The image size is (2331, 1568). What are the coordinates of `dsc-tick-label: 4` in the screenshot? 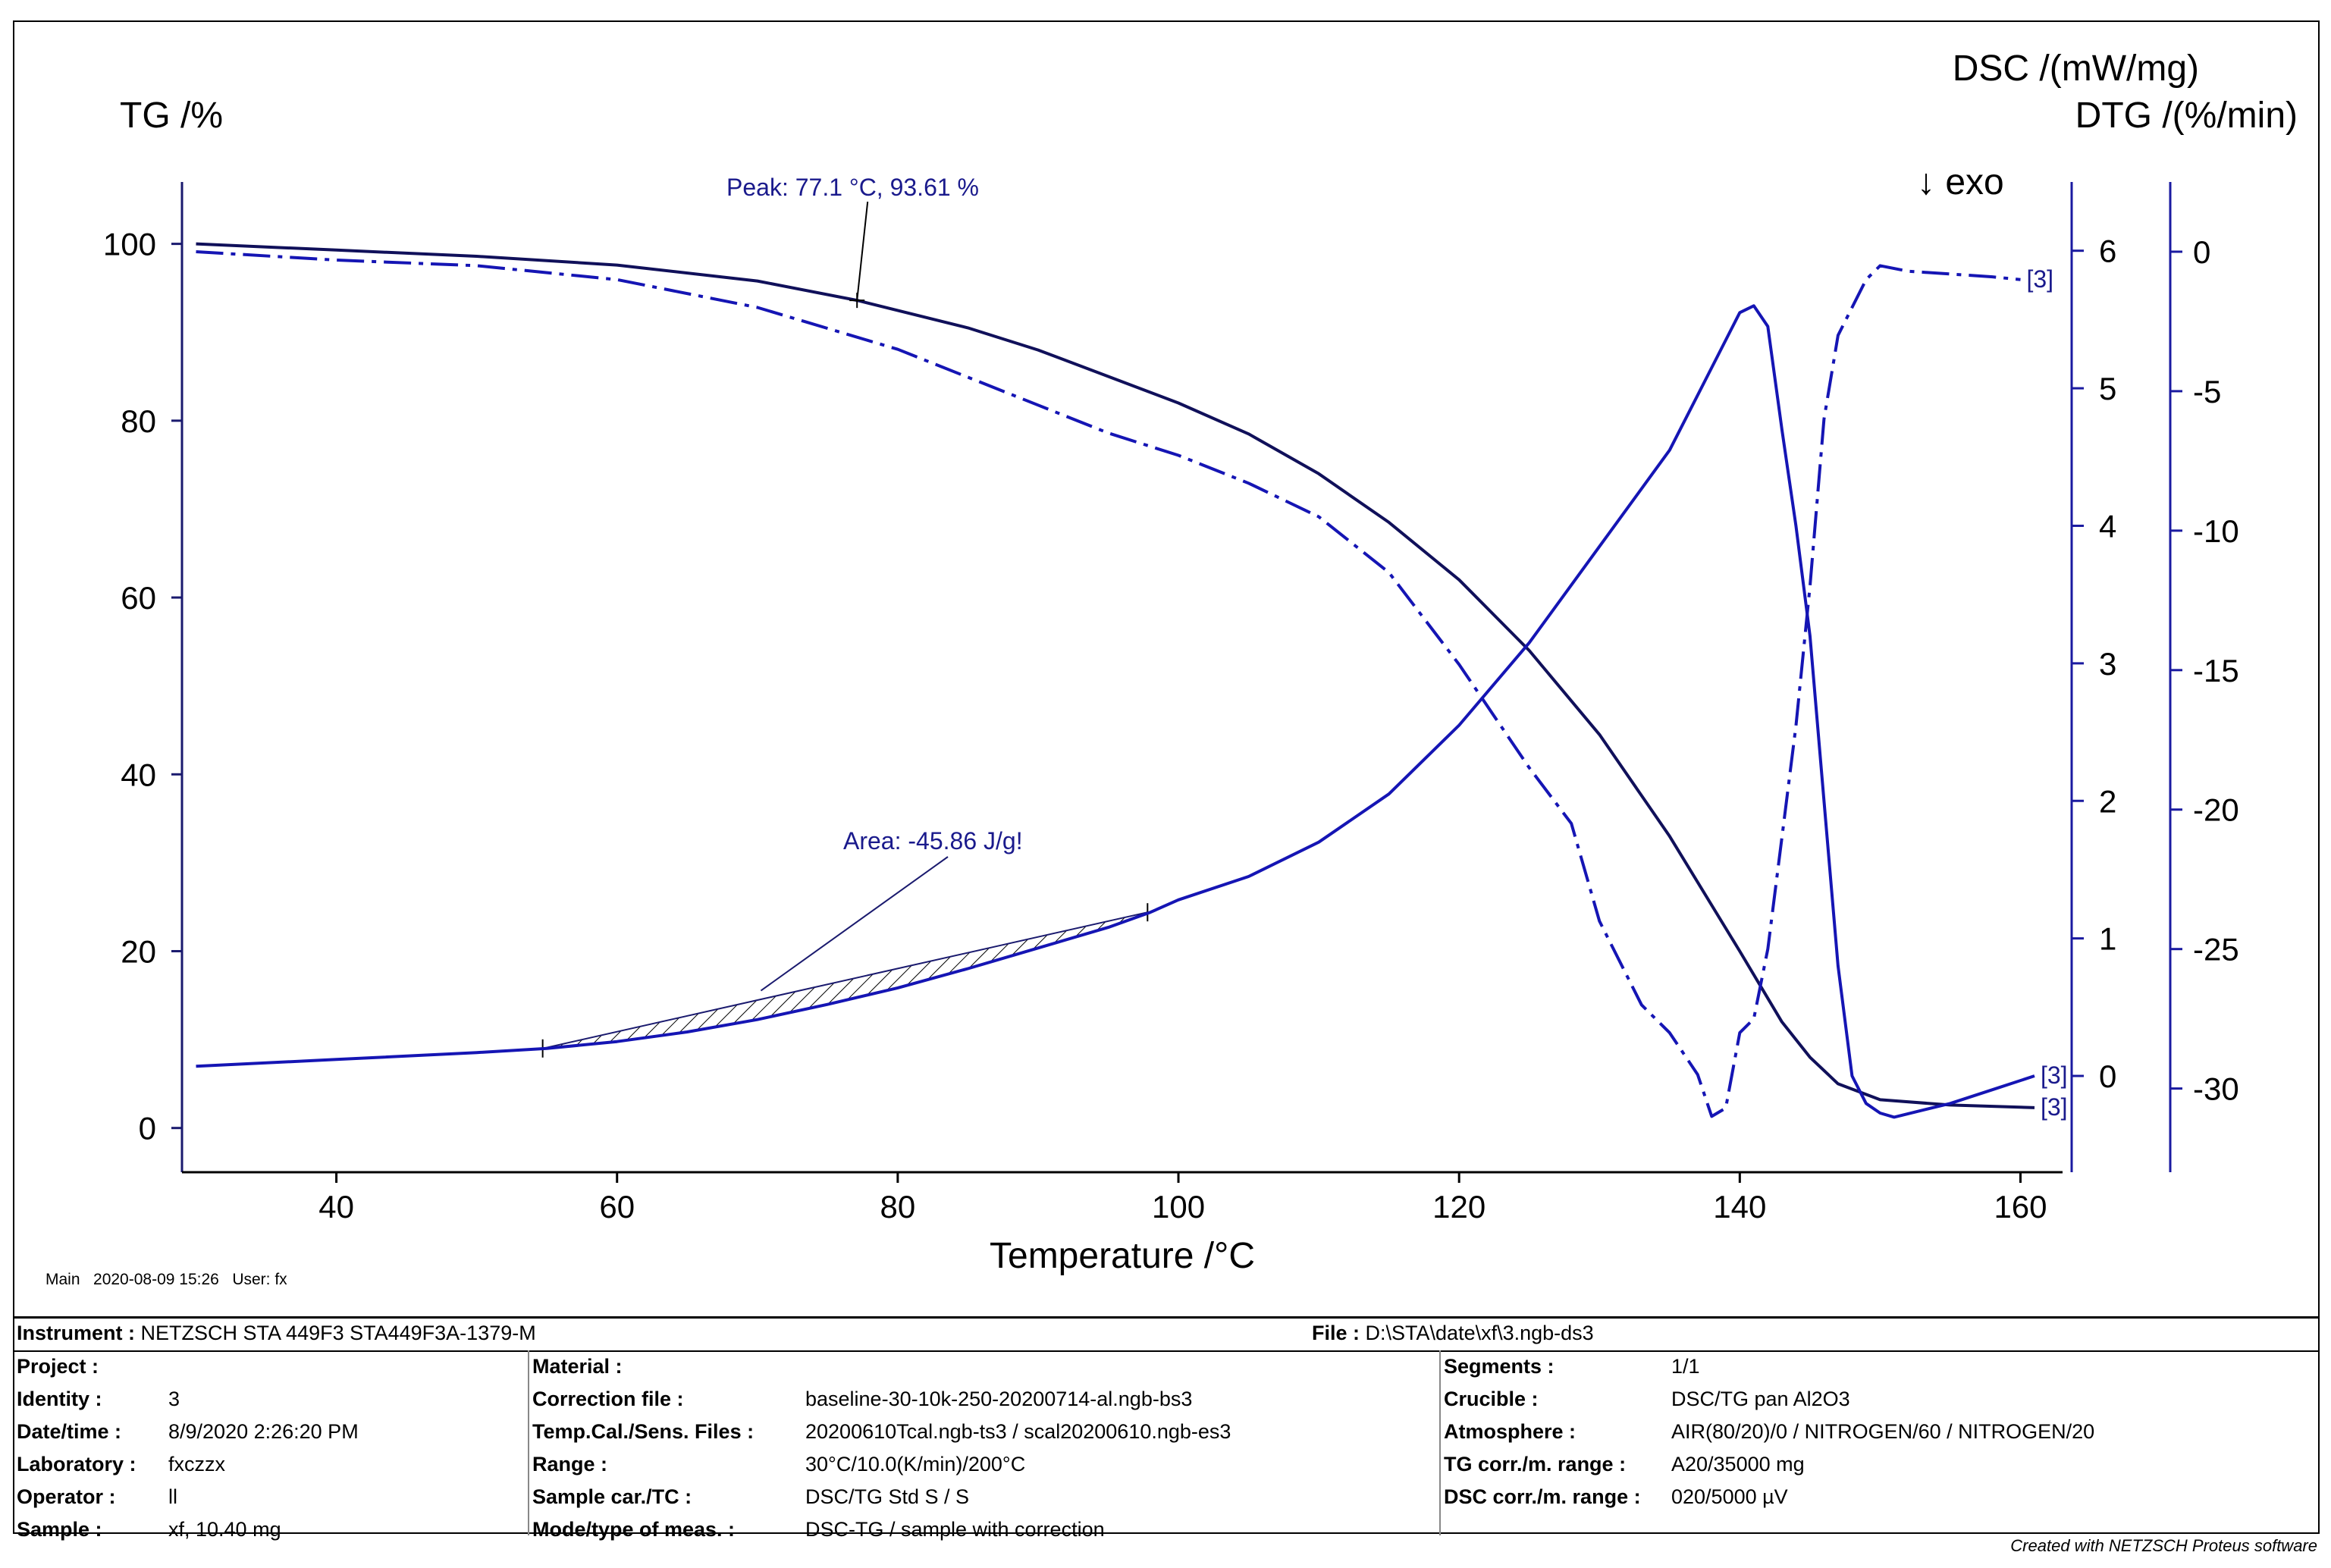 It's located at (2107, 526).